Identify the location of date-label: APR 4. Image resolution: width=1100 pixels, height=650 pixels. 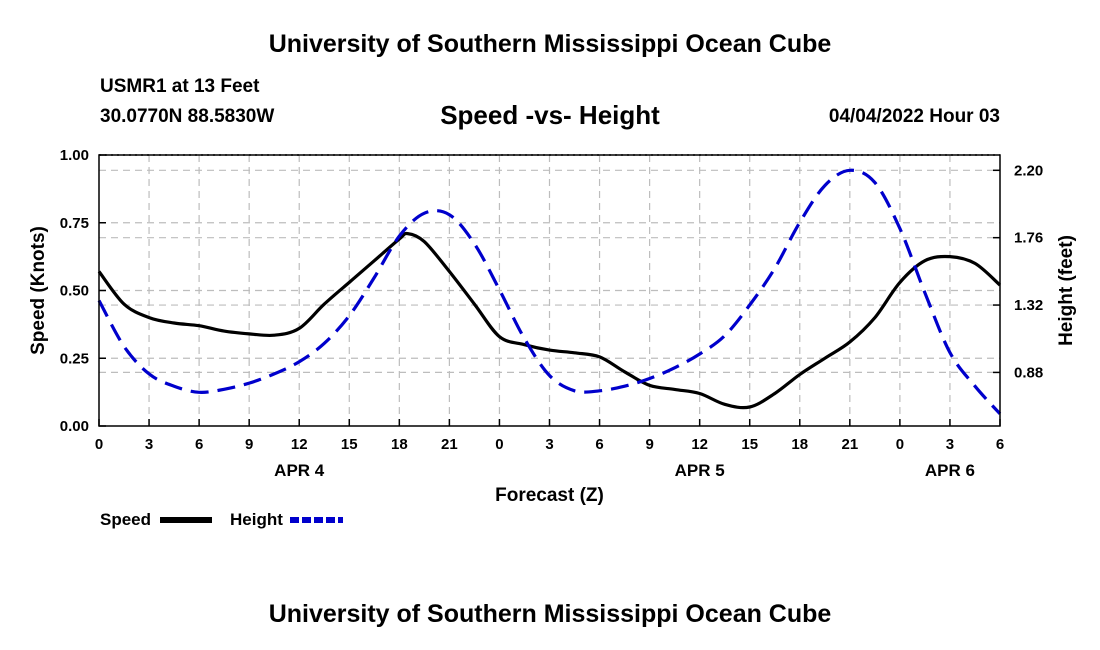
(299, 470).